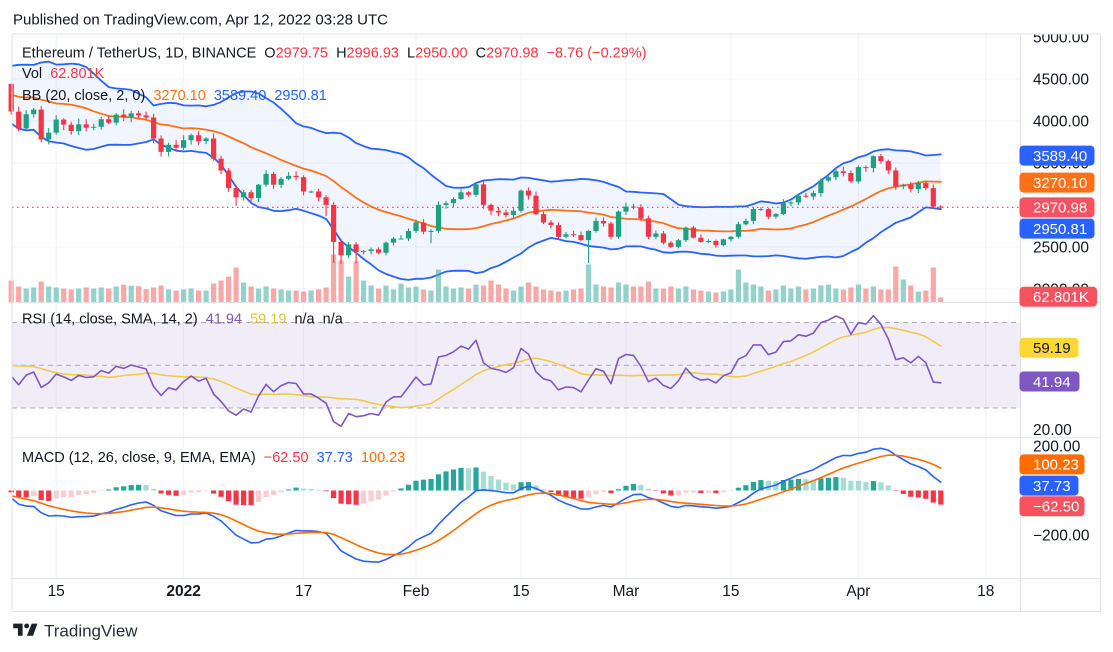 This screenshot has height=652, width=1113. What do you see at coordinates (1060, 229) in the screenshot?
I see `svg-text: 2950.81` at bounding box center [1060, 229].